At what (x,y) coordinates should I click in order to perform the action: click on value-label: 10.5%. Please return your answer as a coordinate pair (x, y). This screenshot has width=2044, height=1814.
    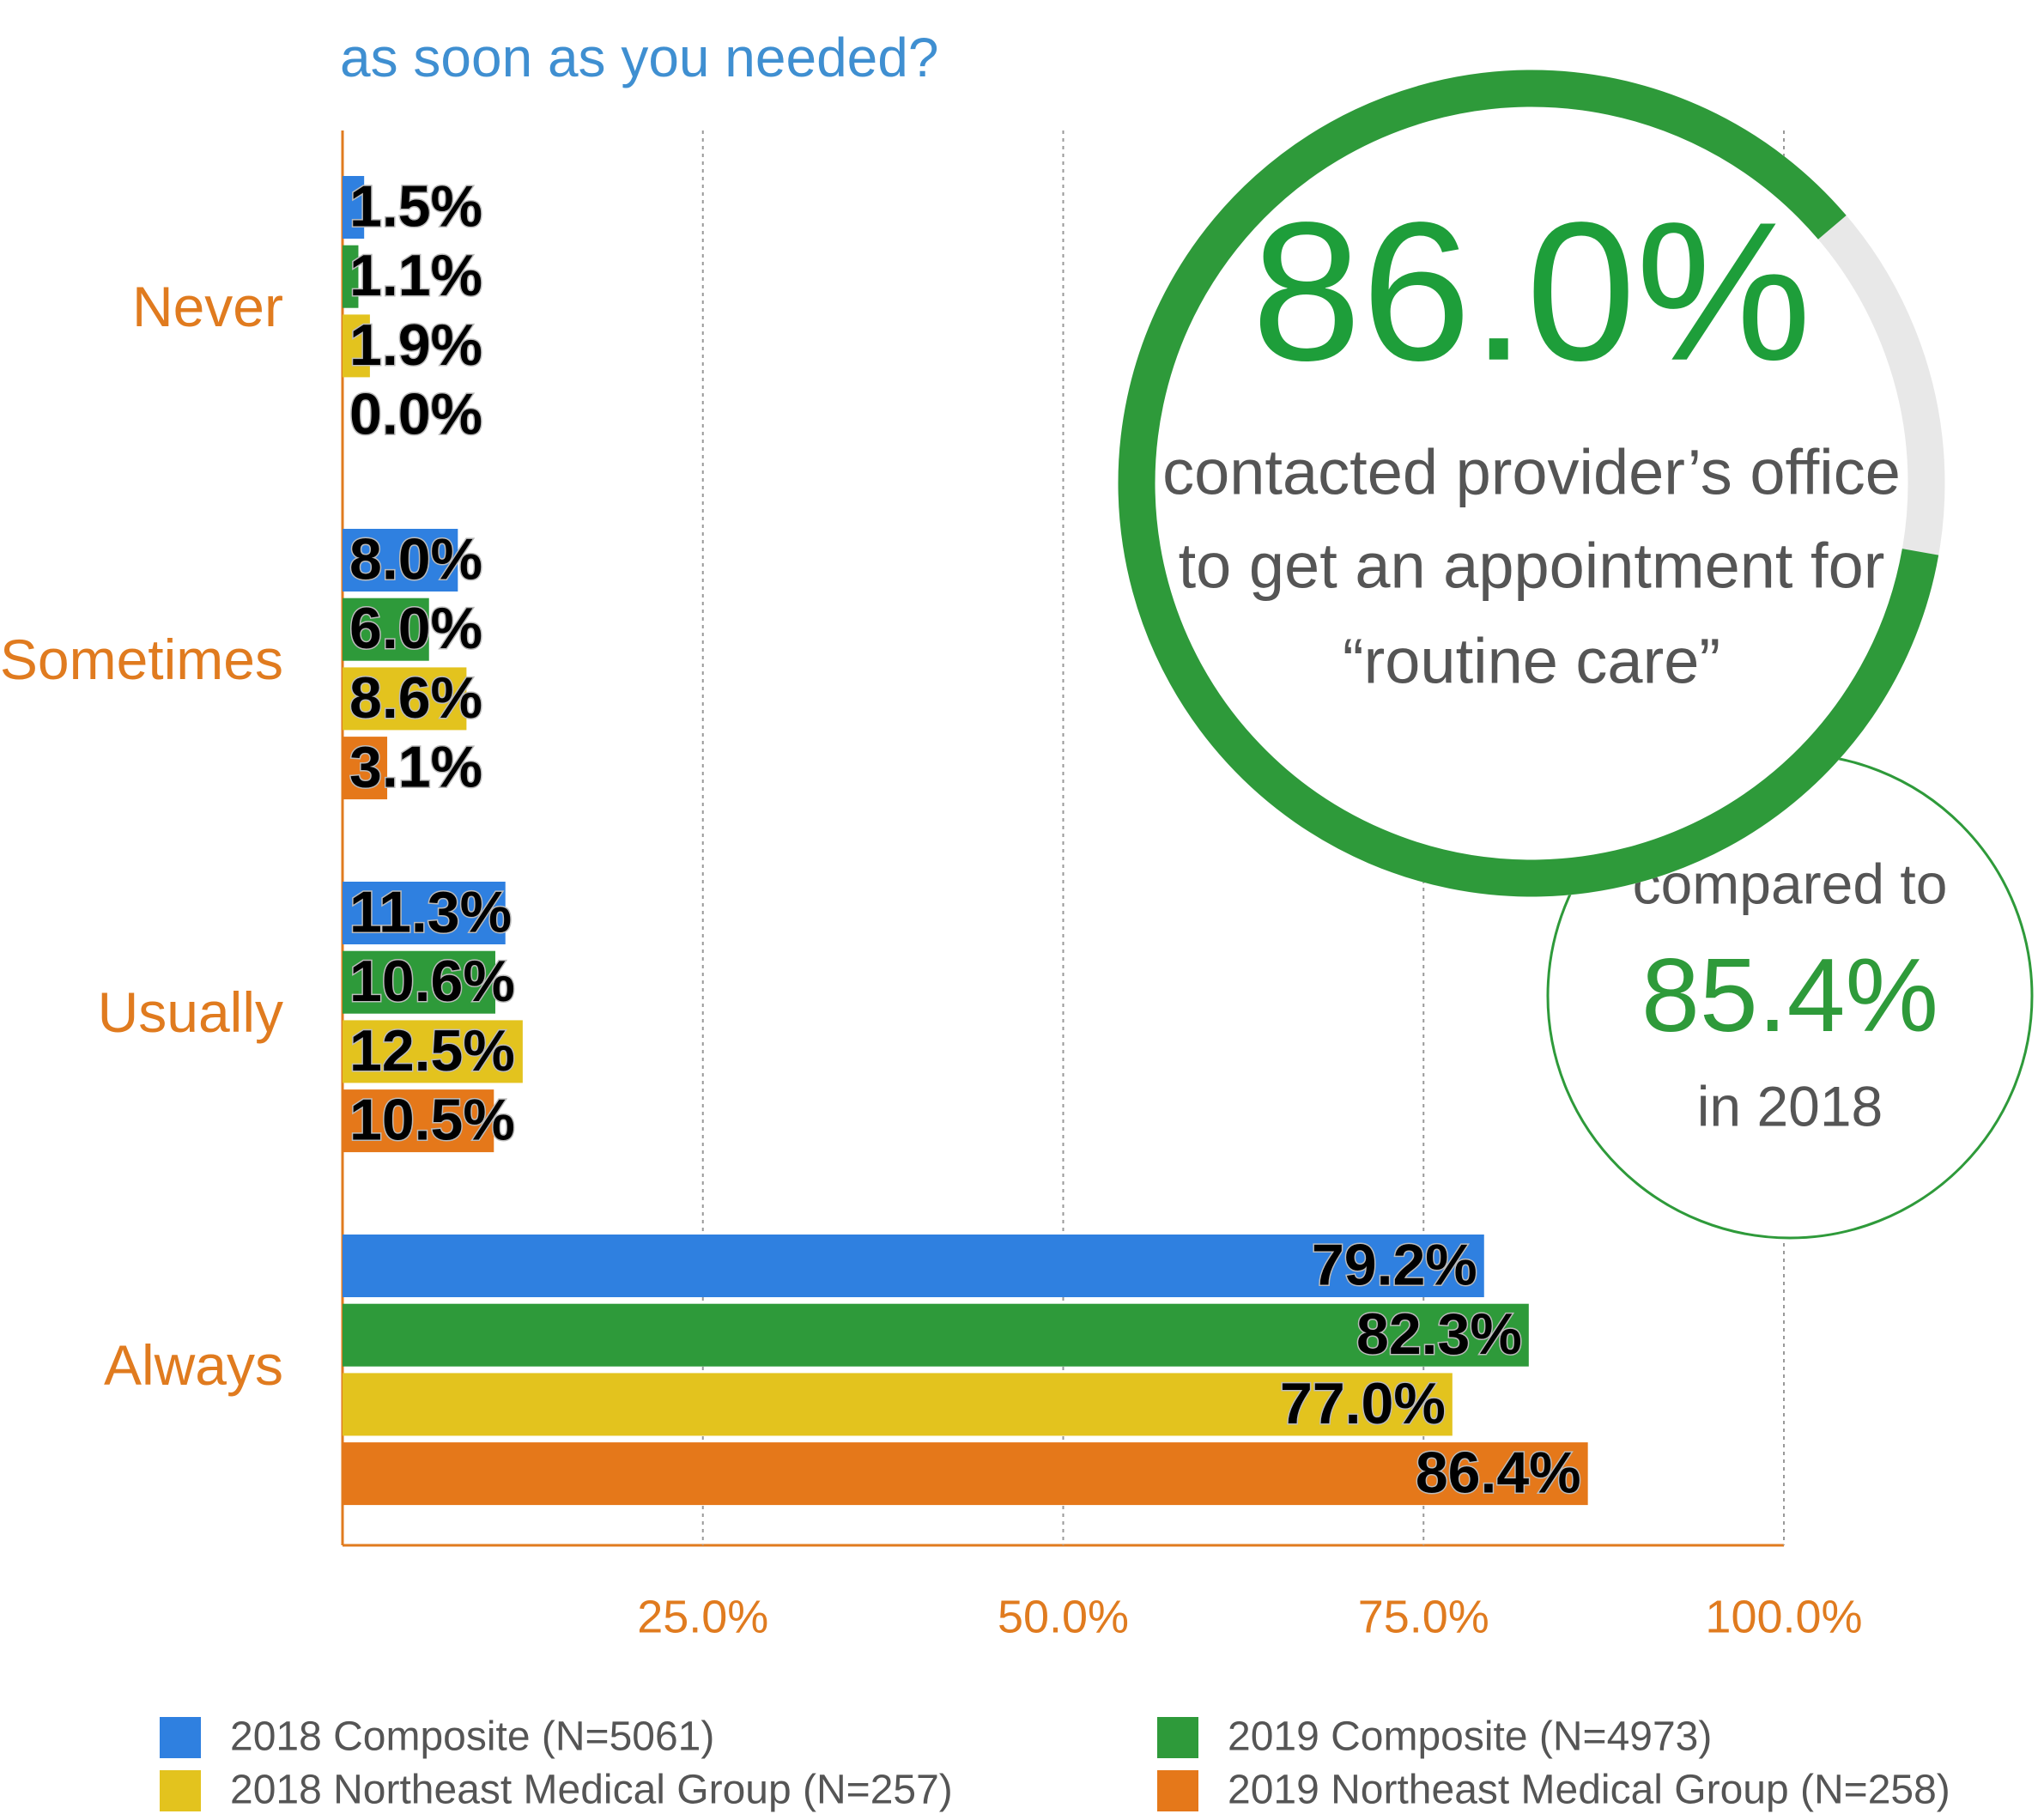
    Looking at the image, I should click on (432, 1120).